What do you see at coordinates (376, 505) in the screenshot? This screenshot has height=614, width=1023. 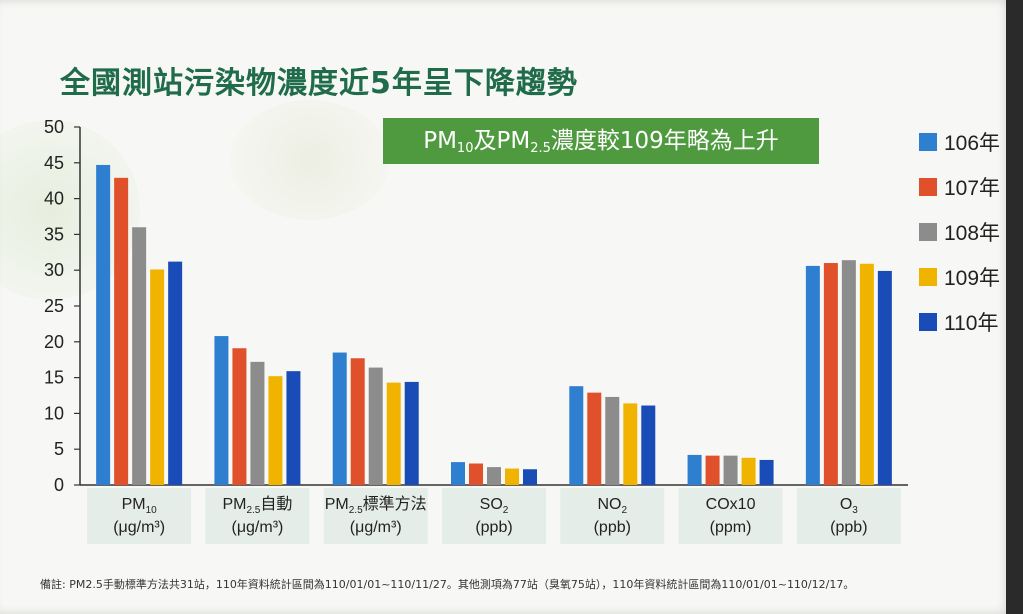 I see `category-label: PM2.5標準方法` at bounding box center [376, 505].